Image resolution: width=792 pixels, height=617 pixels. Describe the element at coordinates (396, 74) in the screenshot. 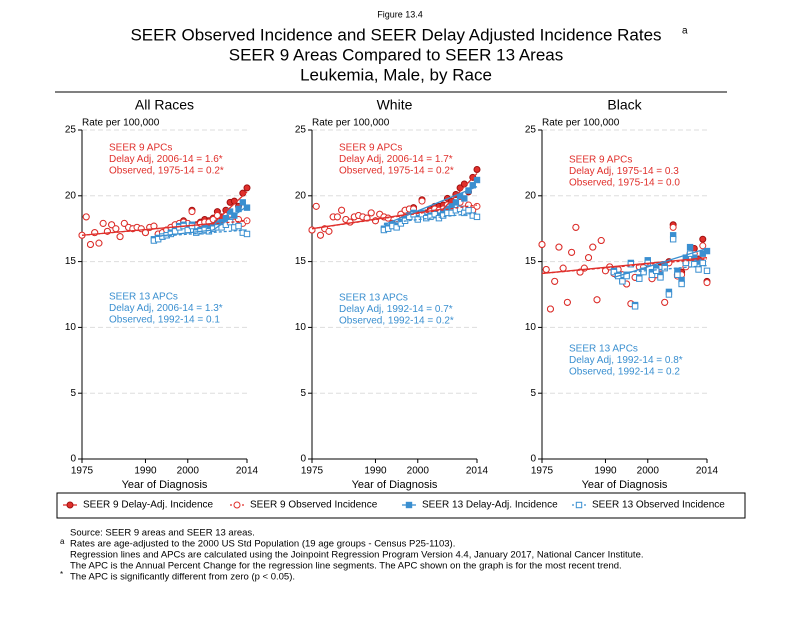

I see `title-line: Leukemia, Male, by Race` at that location.